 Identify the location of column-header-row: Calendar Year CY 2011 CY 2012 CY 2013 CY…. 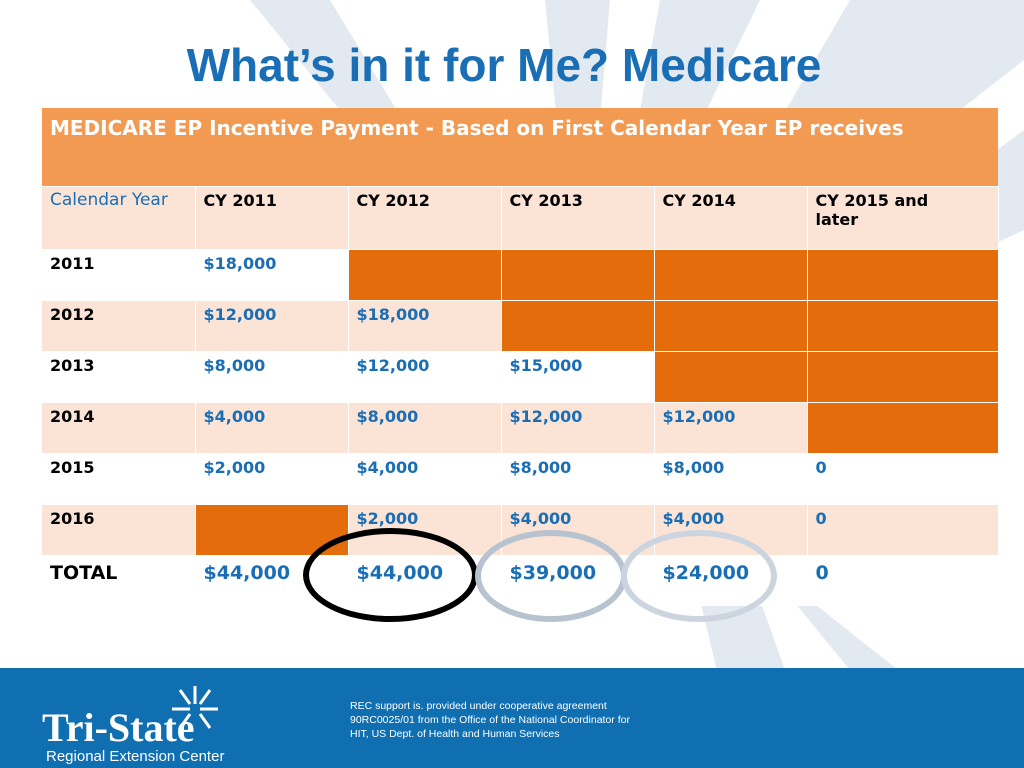
(520, 218).